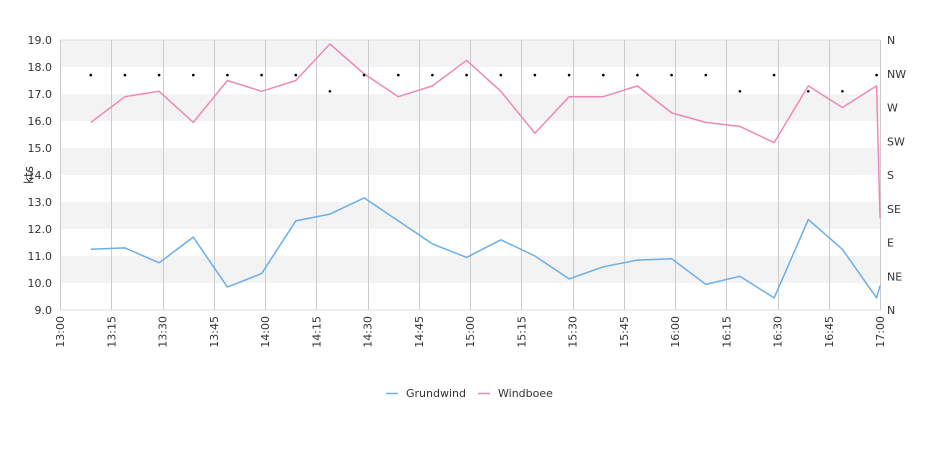 This screenshot has height=450, width=940. Describe the element at coordinates (525, 393) in the screenshot. I see `legend-label-windboee: Windboee` at that location.